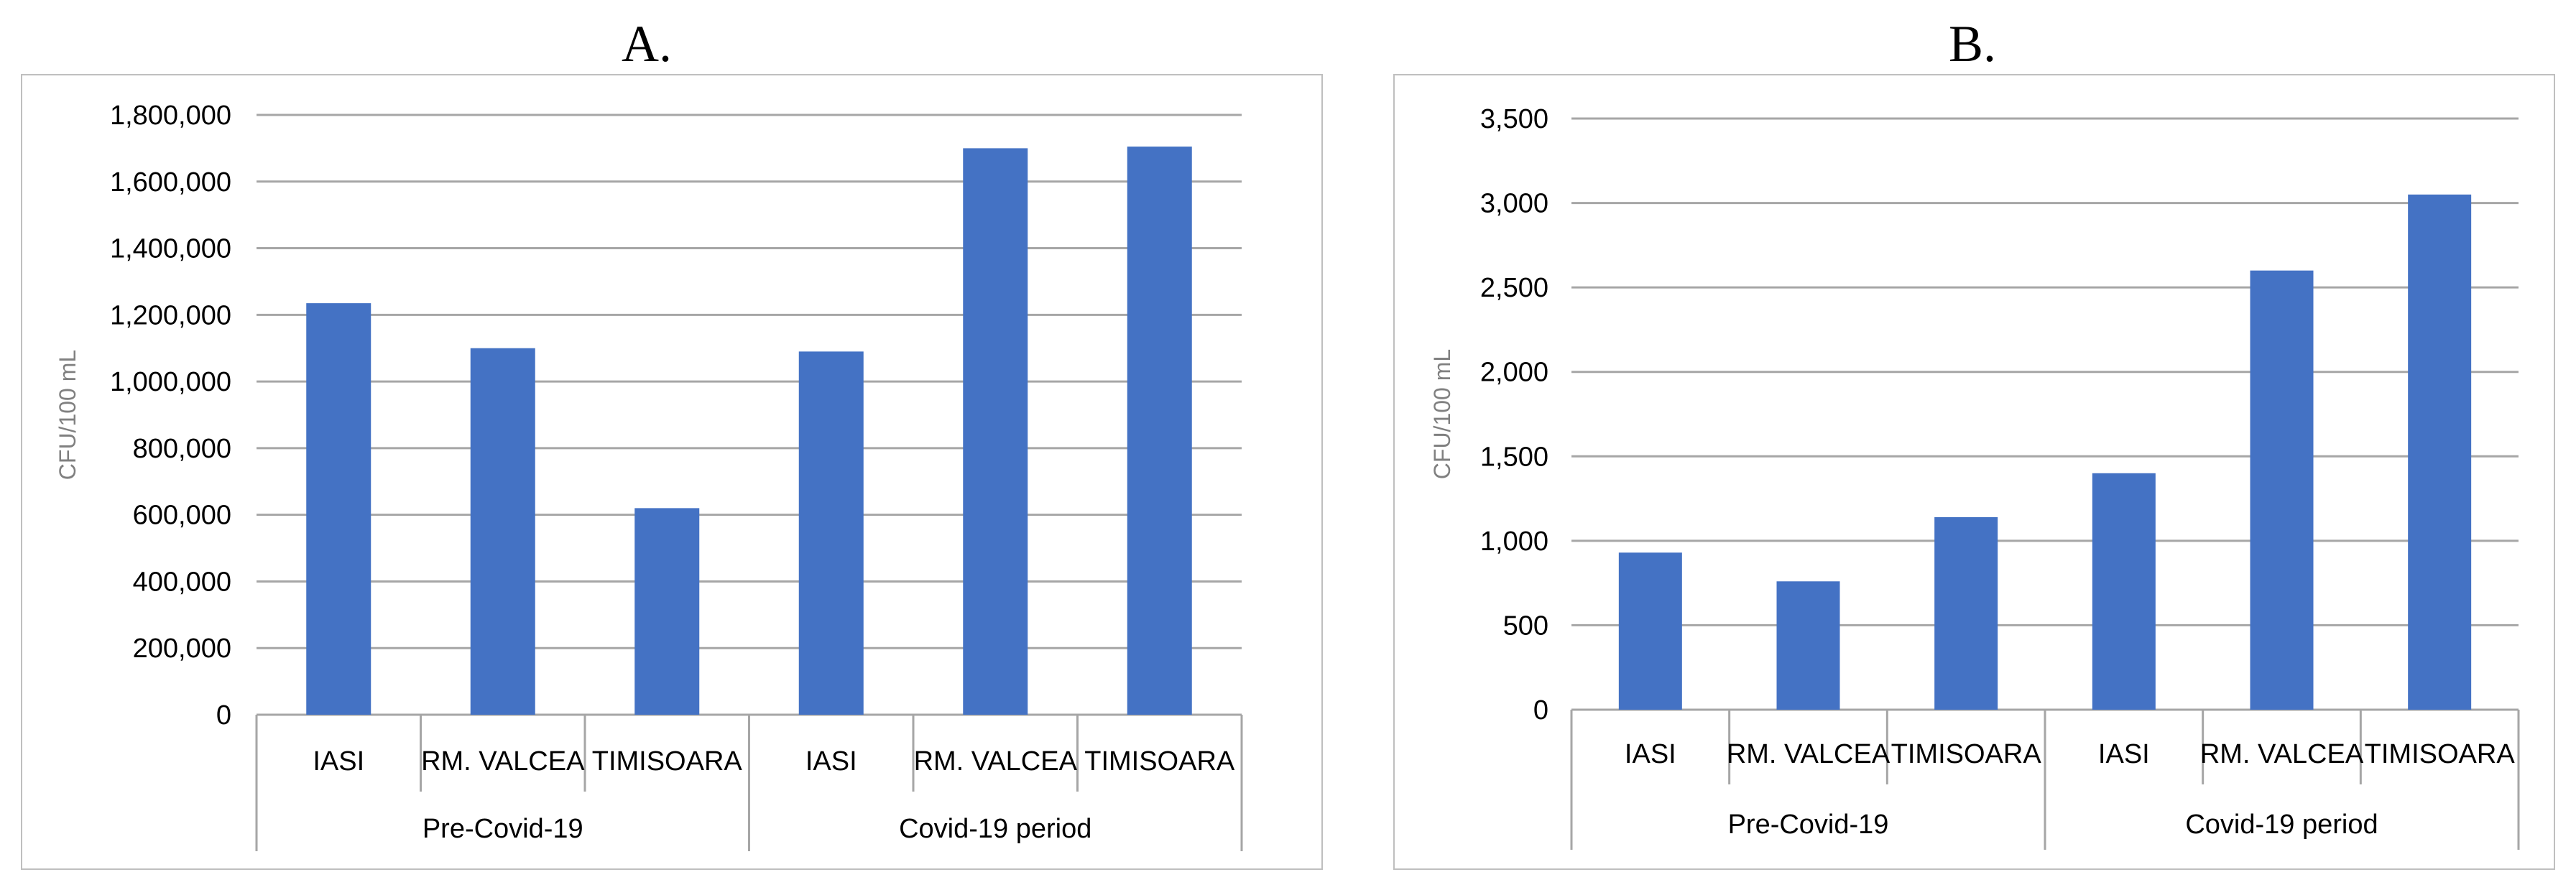 Image resolution: width=2576 pixels, height=890 pixels. What do you see at coordinates (182, 516) in the screenshot?
I see `y-tick-label: 600,000` at bounding box center [182, 516].